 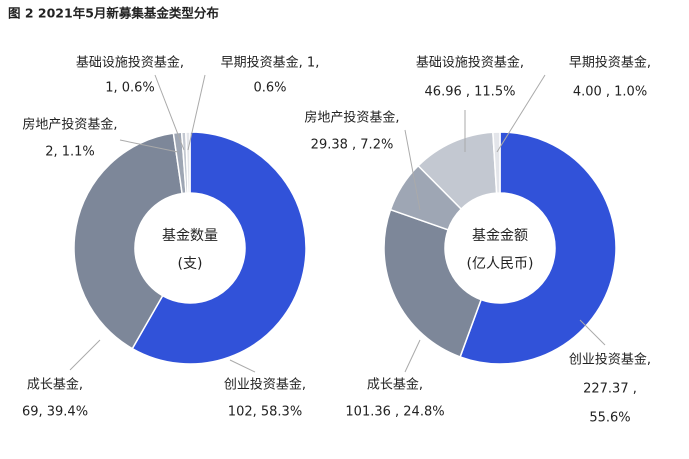 What do you see at coordinates (610, 92) in the screenshot?
I see `slice-label: 4.00 , 1.0%` at bounding box center [610, 92].